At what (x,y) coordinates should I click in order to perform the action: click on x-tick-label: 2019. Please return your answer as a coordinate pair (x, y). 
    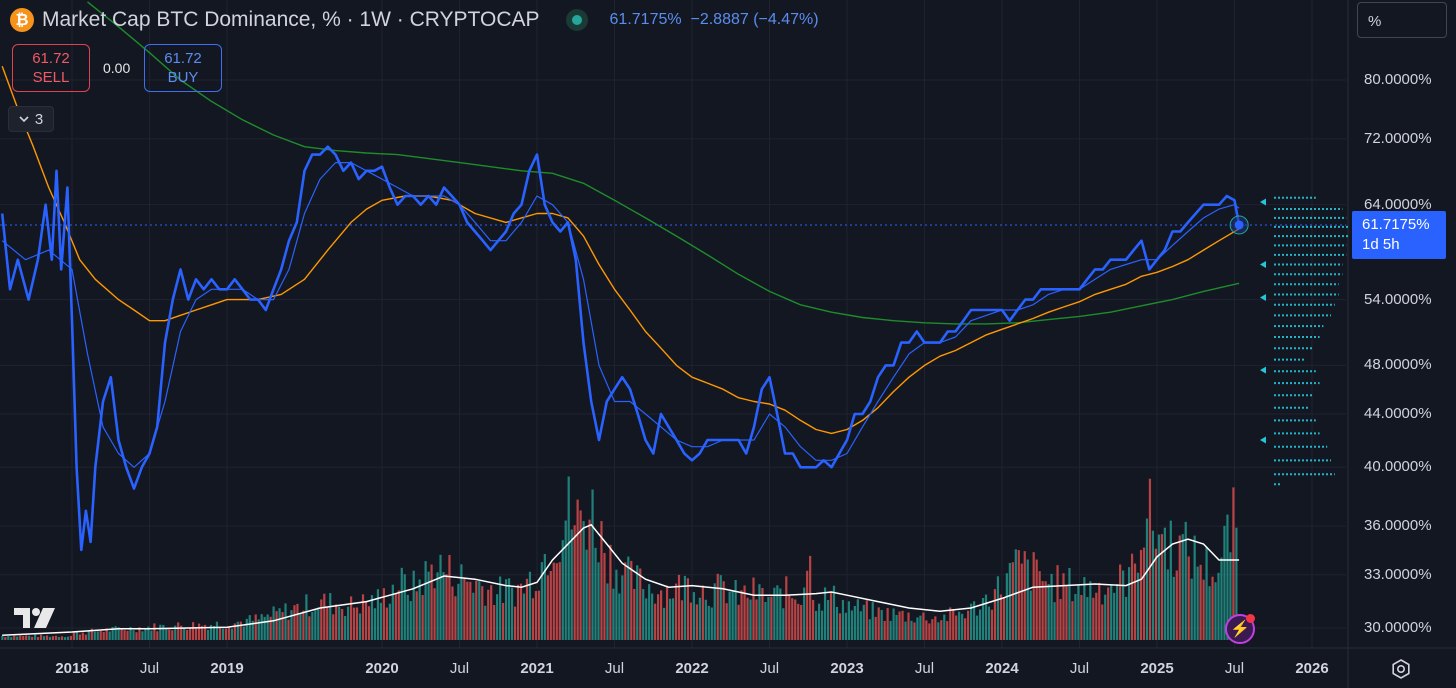
    Looking at the image, I should click on (227, 668).